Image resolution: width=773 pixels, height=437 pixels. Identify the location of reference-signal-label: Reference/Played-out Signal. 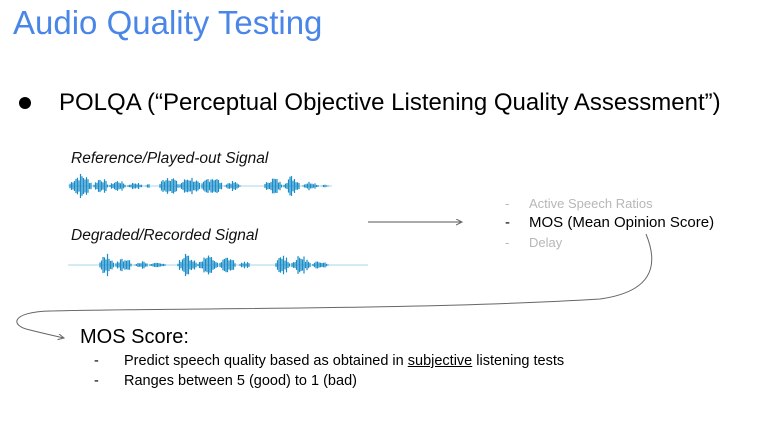
(170, 158).